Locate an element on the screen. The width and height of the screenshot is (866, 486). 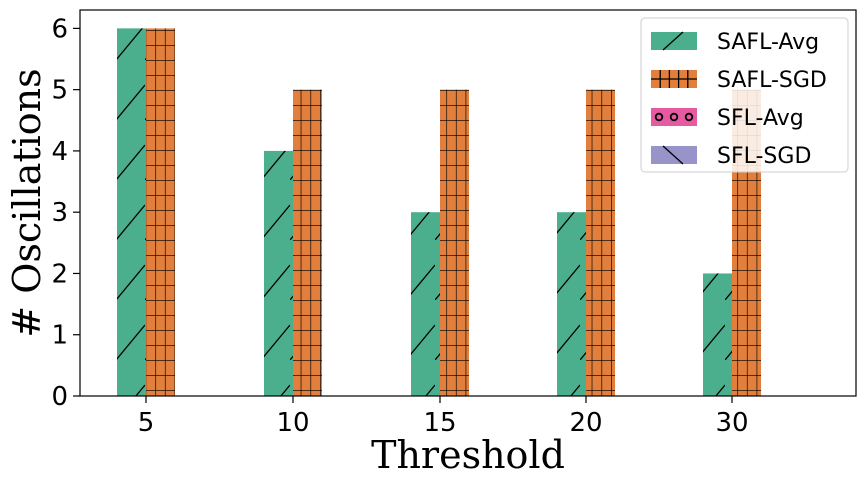
y-tick-label: 3 is located at coordinates (59, 213).